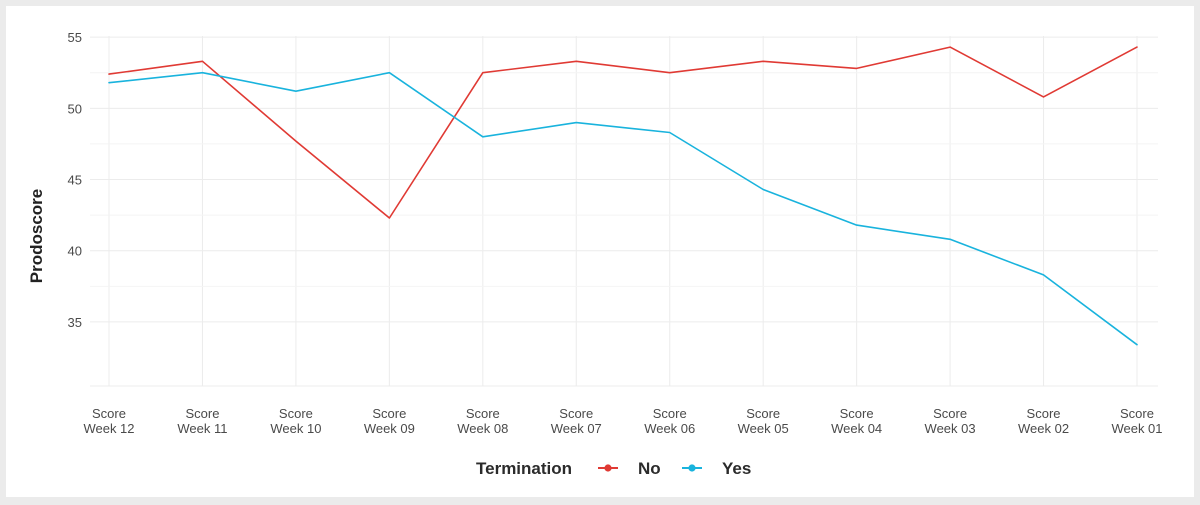 This screenshot has height=505, width=1200. I want to click on x-tick-label: Score Week 08, so click(482, 421).